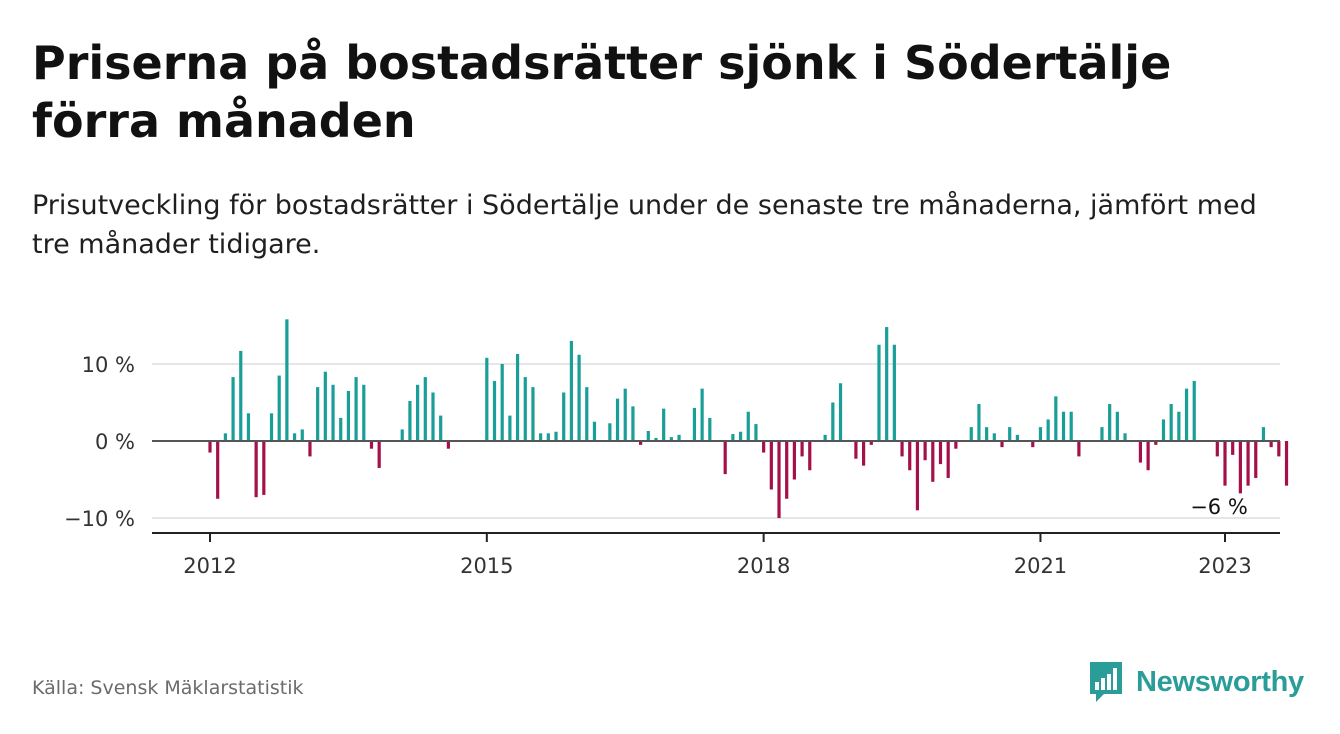 The image size is (1340, 734). I want to click on x-tick-label: 2012, so click(209, 566).